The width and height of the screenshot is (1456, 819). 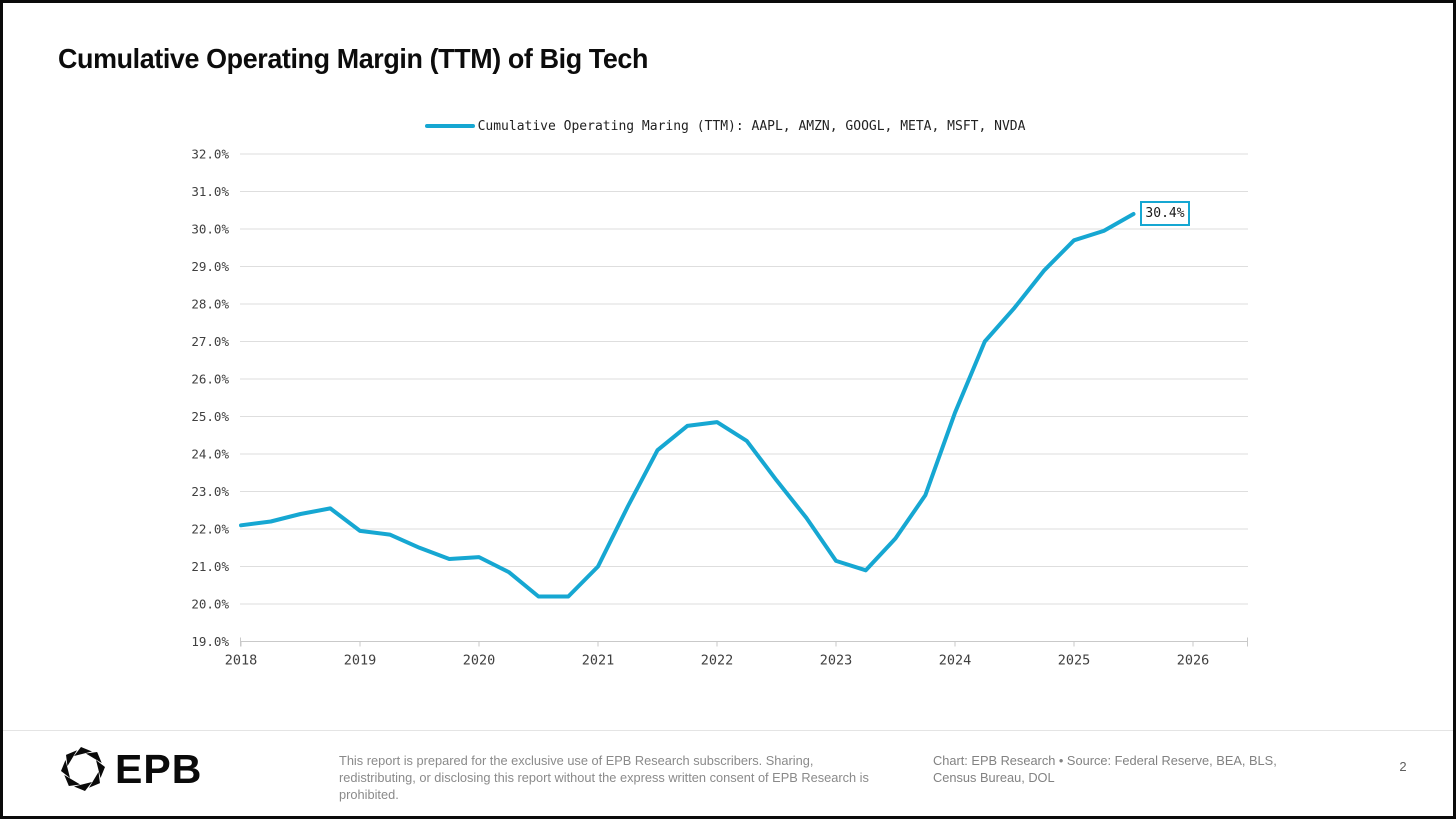 I want to click on svg-text: 27.0%, so click(x=210, y=341).